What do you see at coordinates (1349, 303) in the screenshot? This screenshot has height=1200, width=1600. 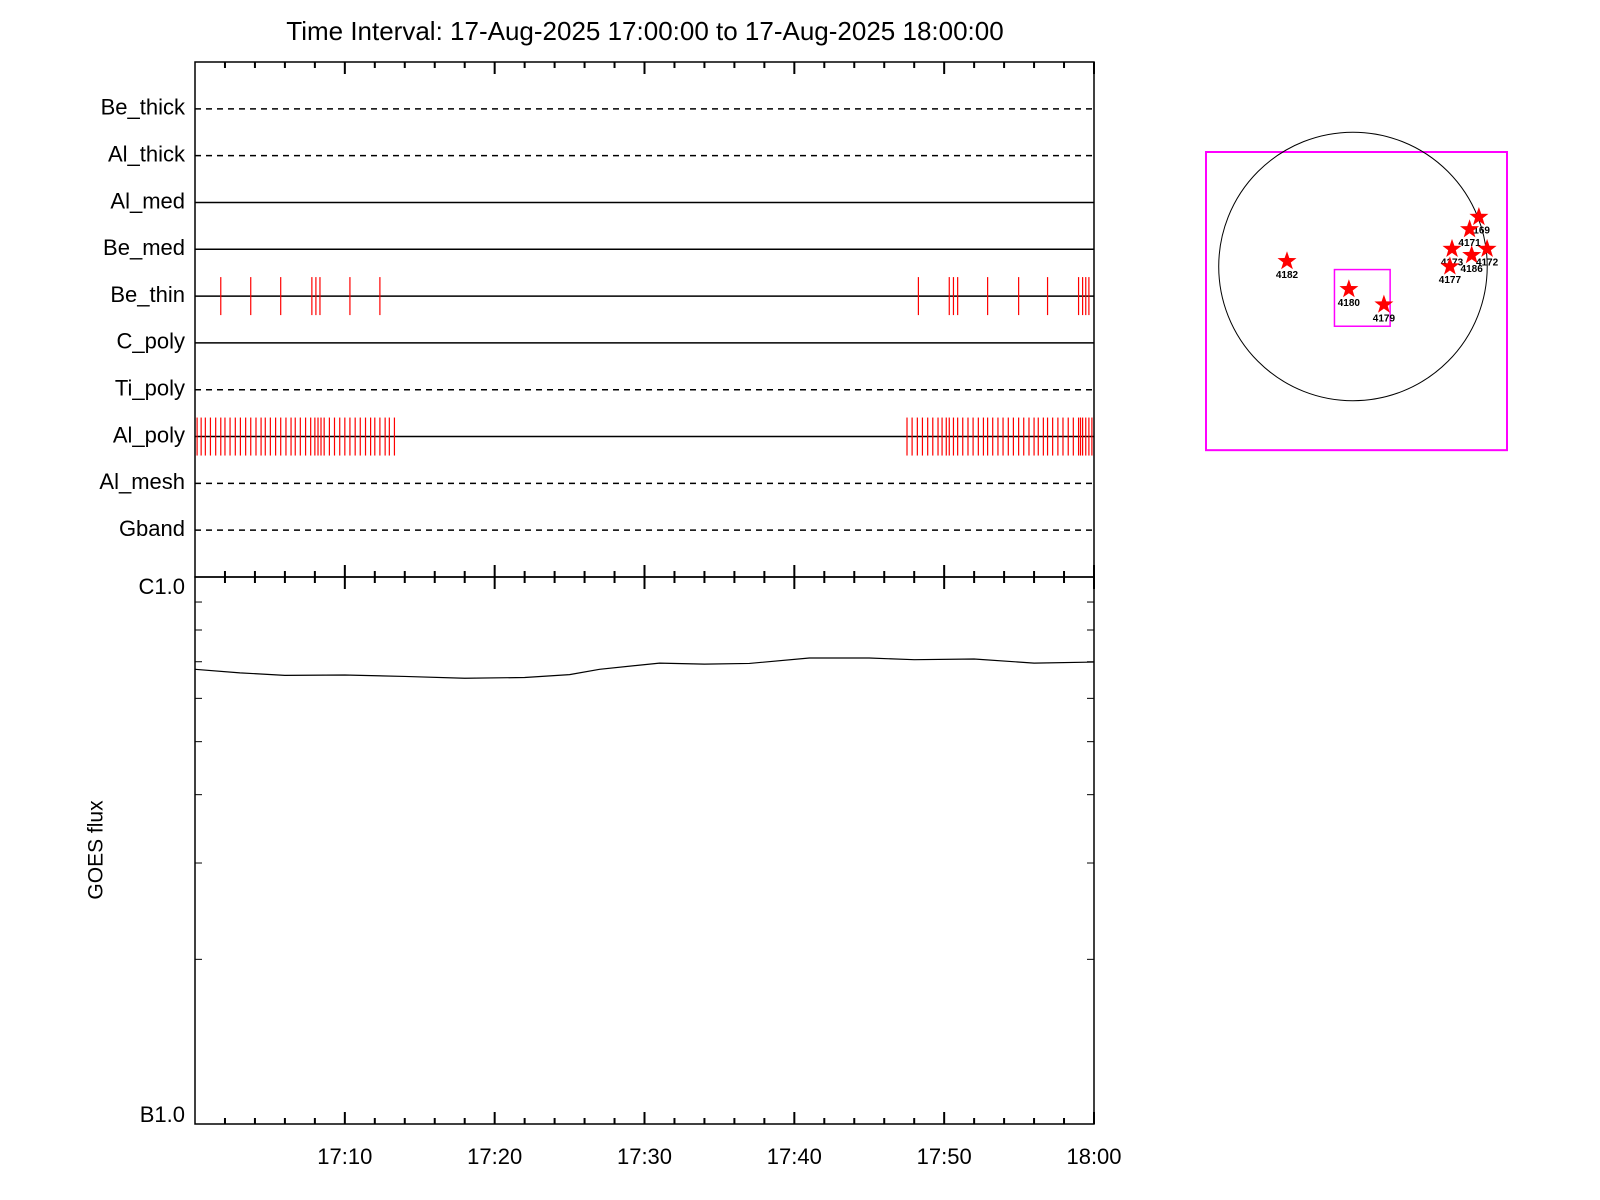 I see `region-label: 4180` at bounding box center [1349, 303].